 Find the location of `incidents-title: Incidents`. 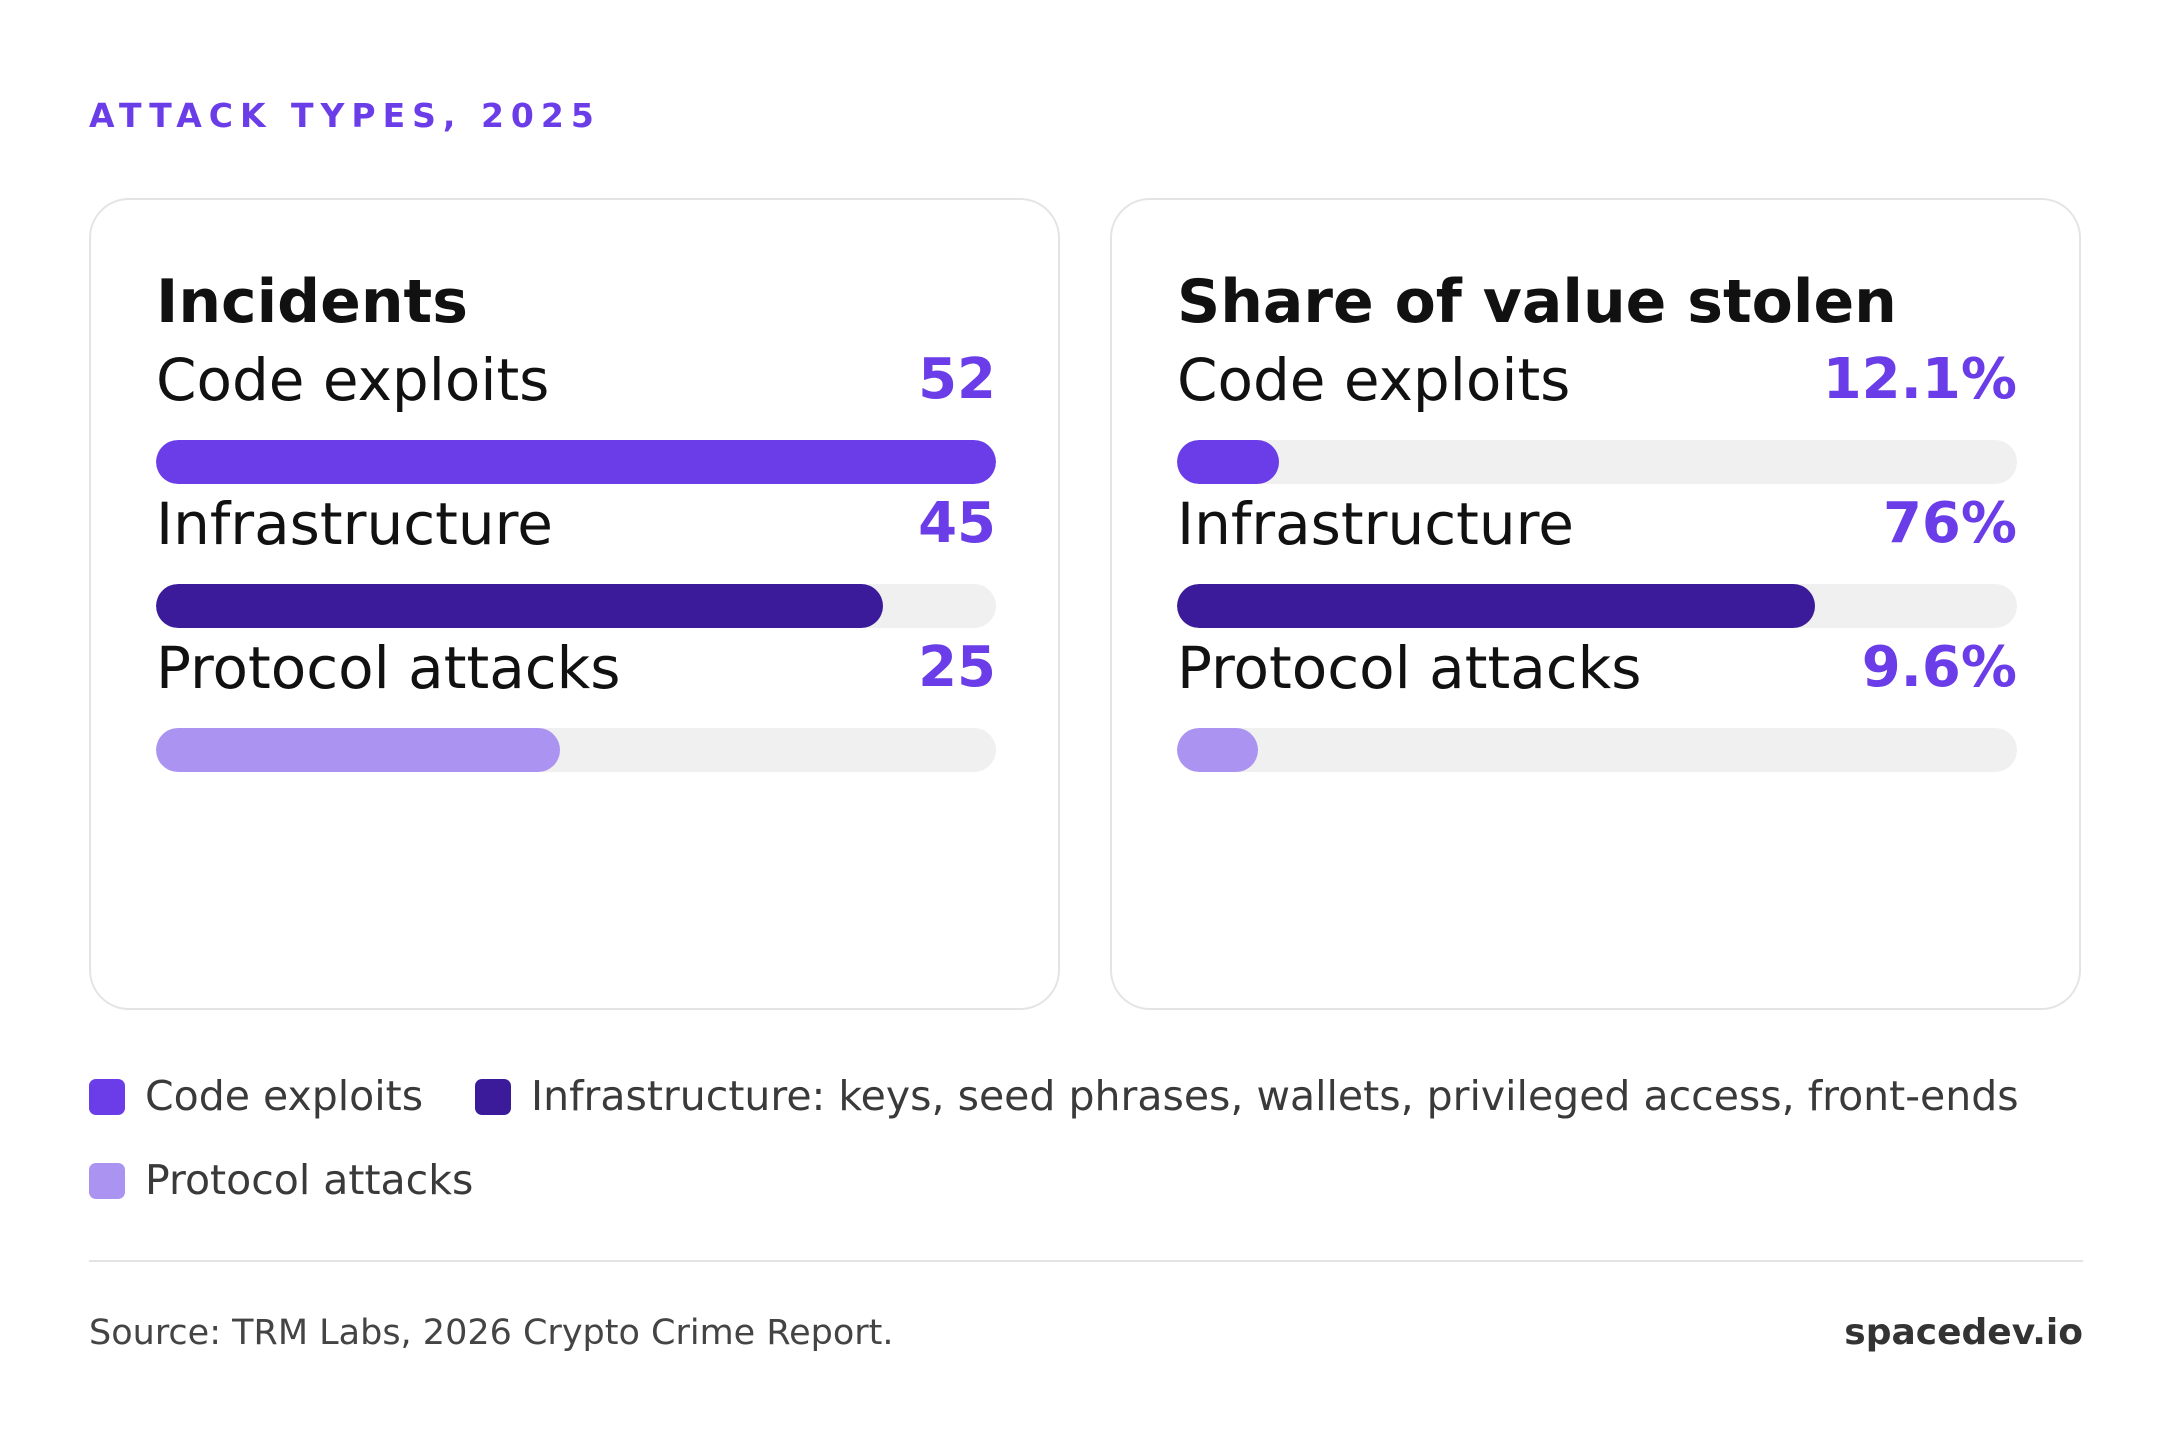

incidents-title: Incidents is located at coordinates (312, 302).